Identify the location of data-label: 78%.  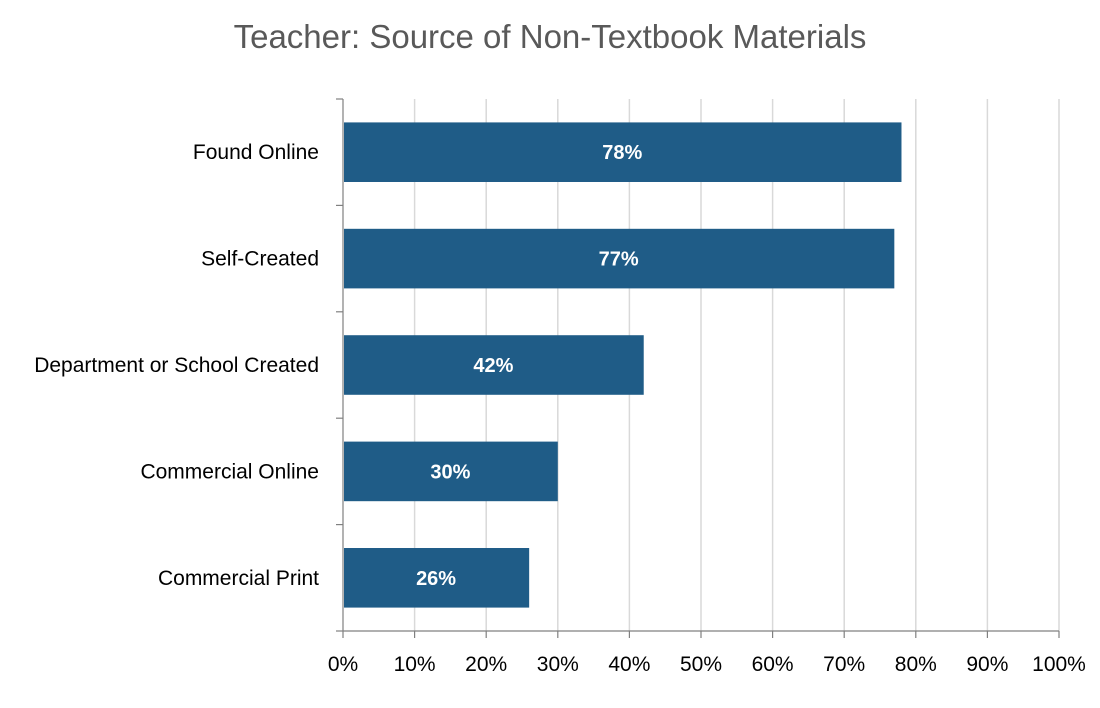
(622, 153).